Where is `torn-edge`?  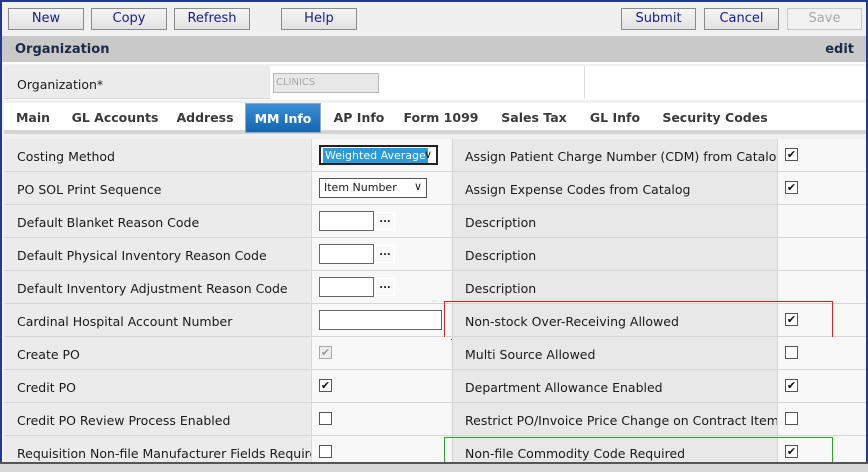 torn-edge is located at coordinates (434, 467).